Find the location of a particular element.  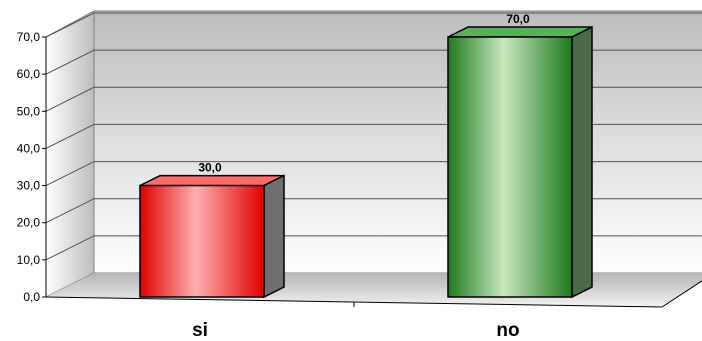

y-tick-label: 70,0 is located at coordinates (29, 37).